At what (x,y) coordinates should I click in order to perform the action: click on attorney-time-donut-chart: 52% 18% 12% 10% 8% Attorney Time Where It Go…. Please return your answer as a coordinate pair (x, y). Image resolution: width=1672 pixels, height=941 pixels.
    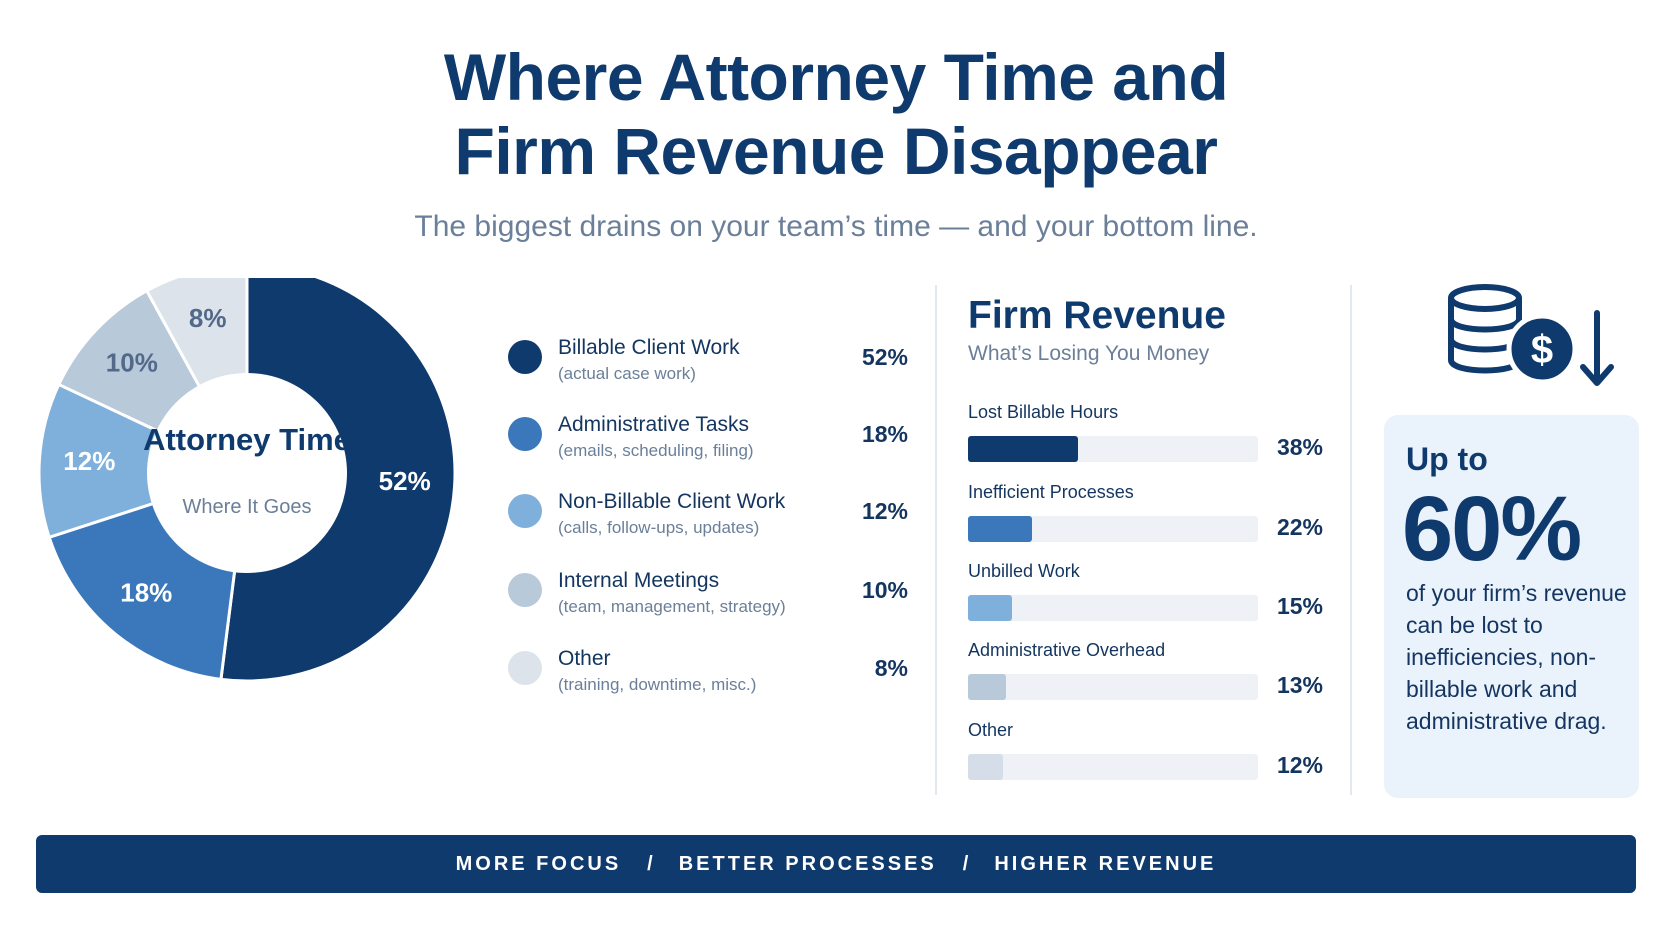
    Looking at the image, I should click on (247, 480).